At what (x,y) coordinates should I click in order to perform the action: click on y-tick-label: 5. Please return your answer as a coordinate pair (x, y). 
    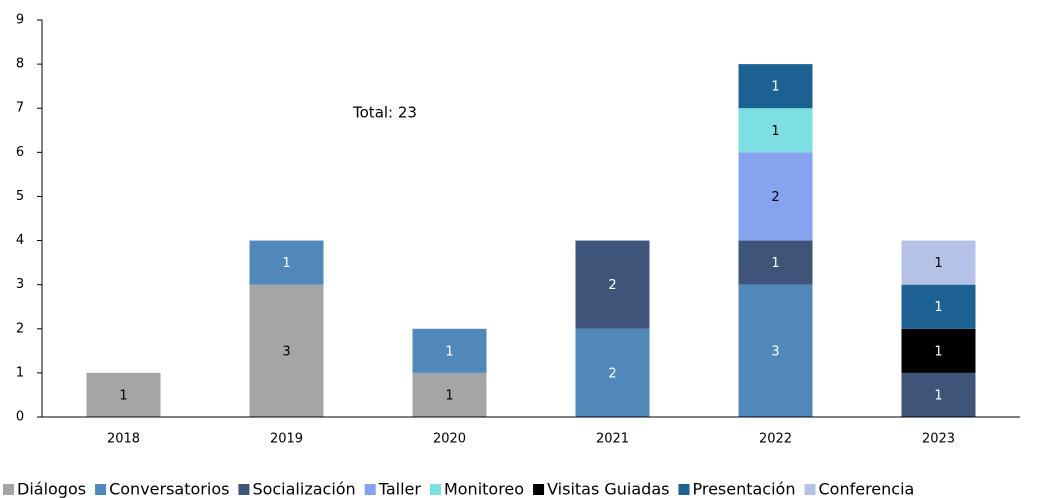
    Looking at the image, I should click on (20, 196).